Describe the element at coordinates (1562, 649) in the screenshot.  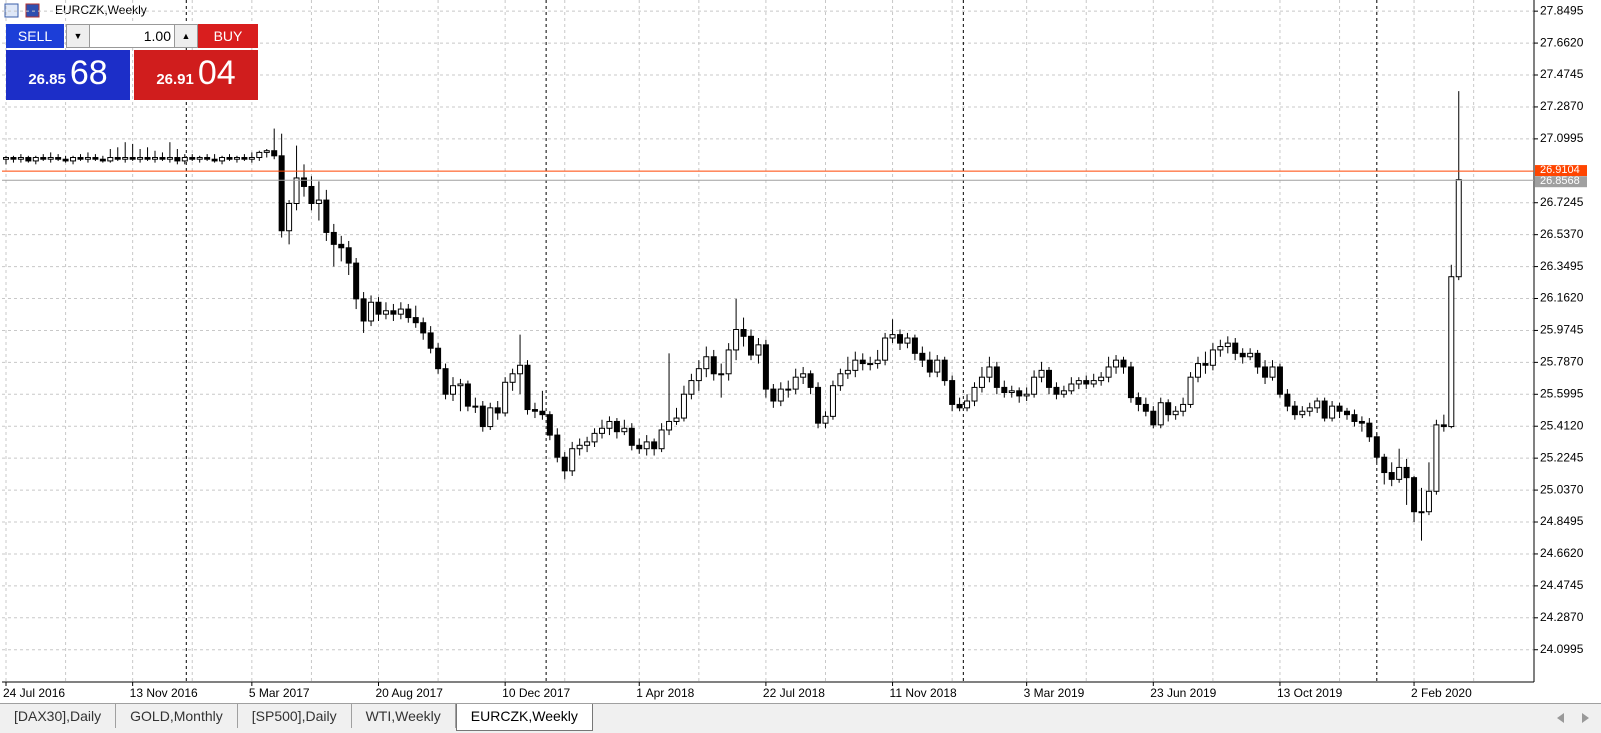
I see `y-tick-label: 24.0995` at that location.